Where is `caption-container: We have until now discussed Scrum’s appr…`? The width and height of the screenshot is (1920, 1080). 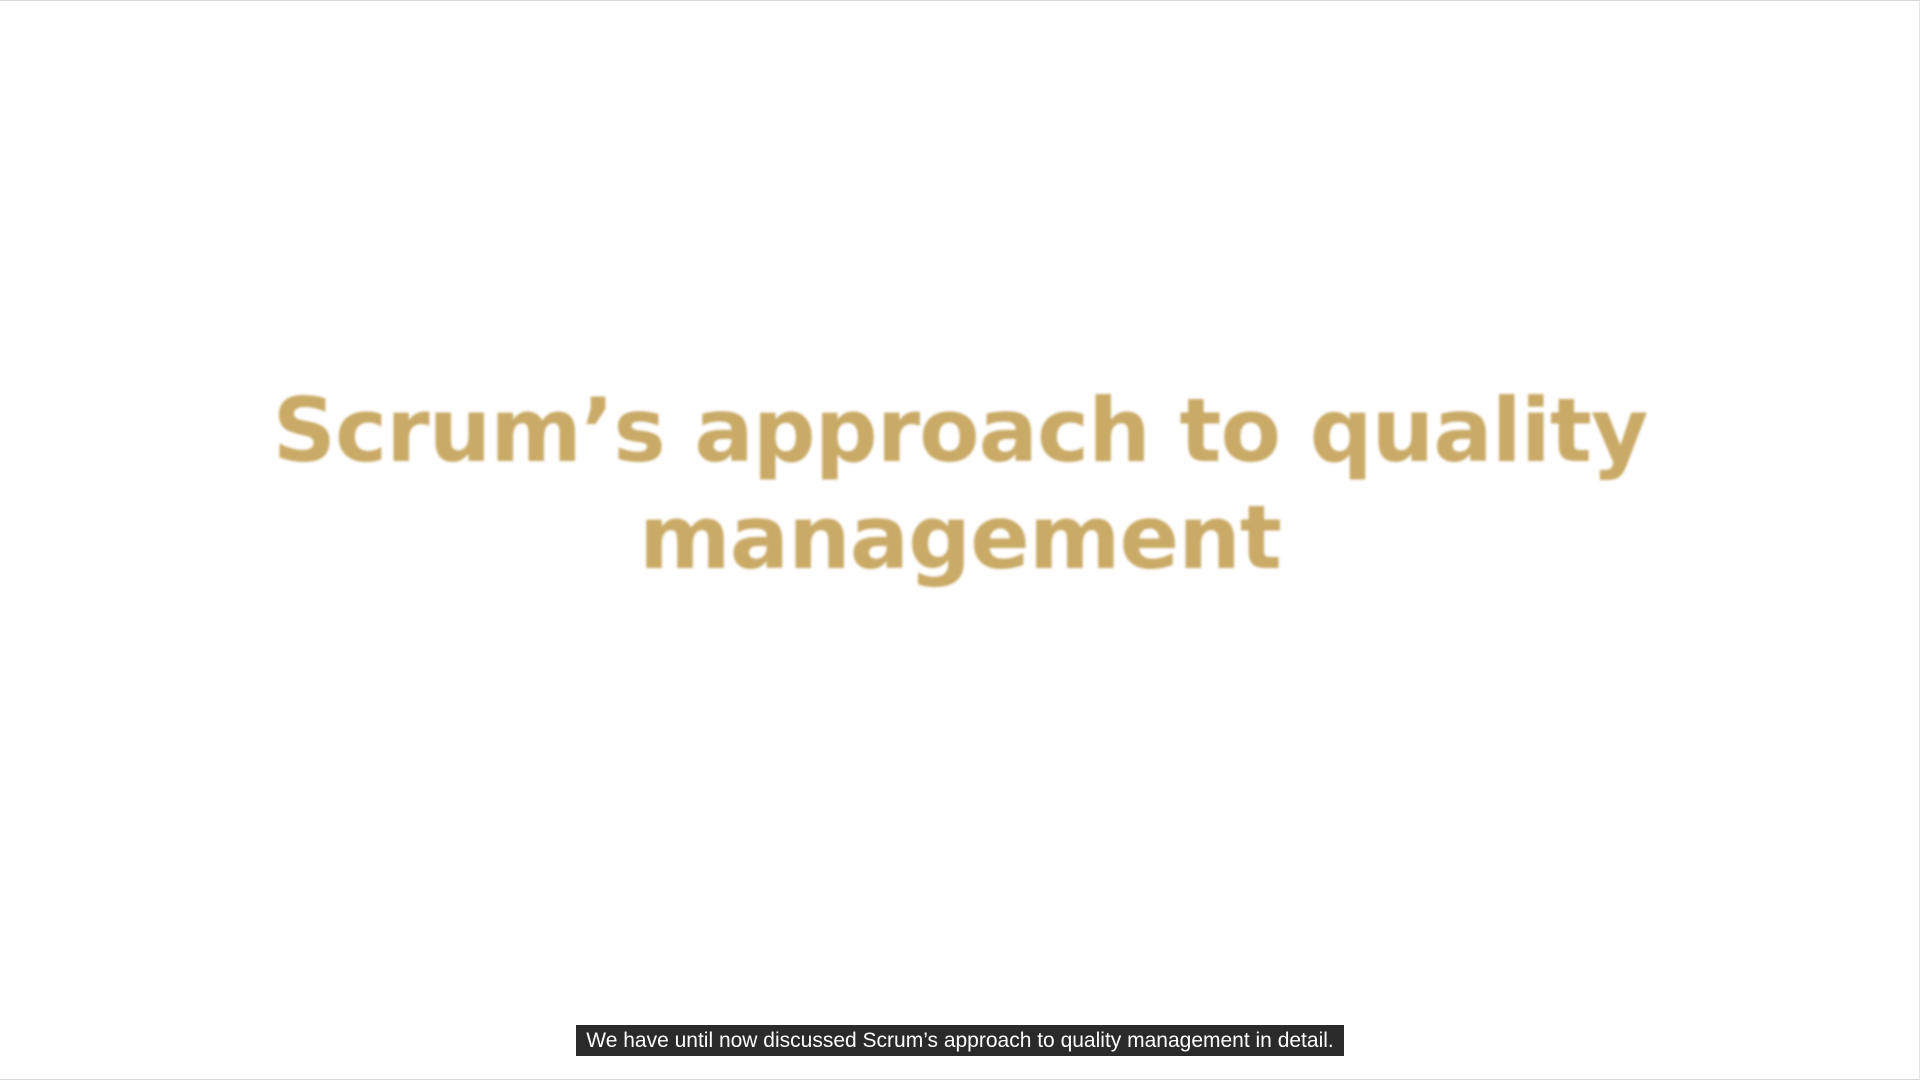
caption-container: We have until now discussed Scrum’s appr… is located at coordinates (960, 1040).